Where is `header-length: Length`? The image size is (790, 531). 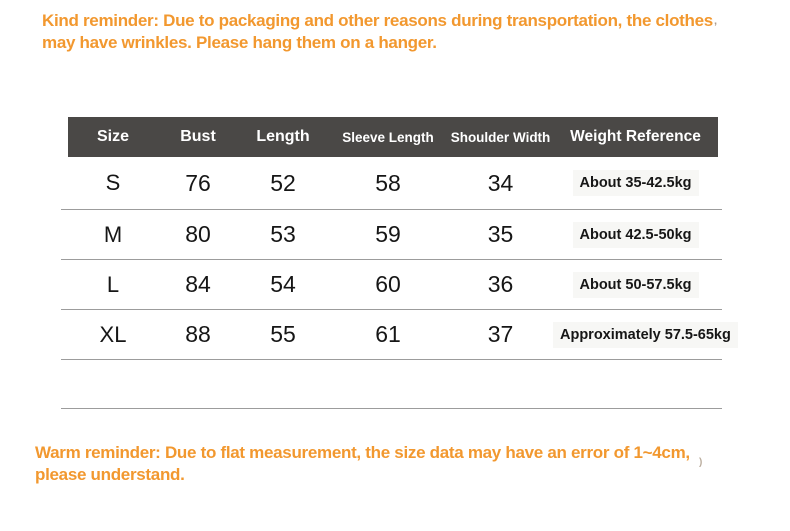
header-length: Length is located at coordinates (283, 136).